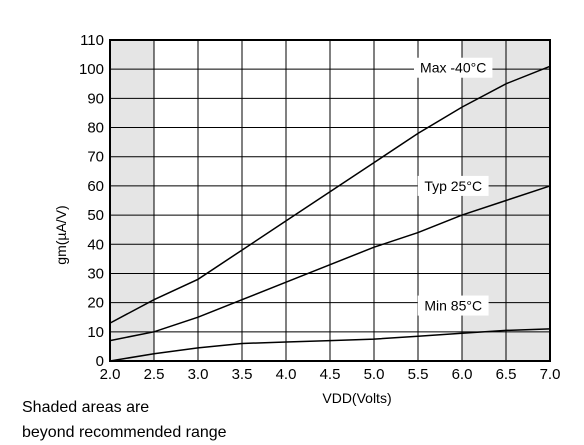 Image resolution: width=584 pixels, height=445 pixels. Describe the element at coordinates (550, 374) in the screenshot. I see `x-tick-label: 7.0` at that location.